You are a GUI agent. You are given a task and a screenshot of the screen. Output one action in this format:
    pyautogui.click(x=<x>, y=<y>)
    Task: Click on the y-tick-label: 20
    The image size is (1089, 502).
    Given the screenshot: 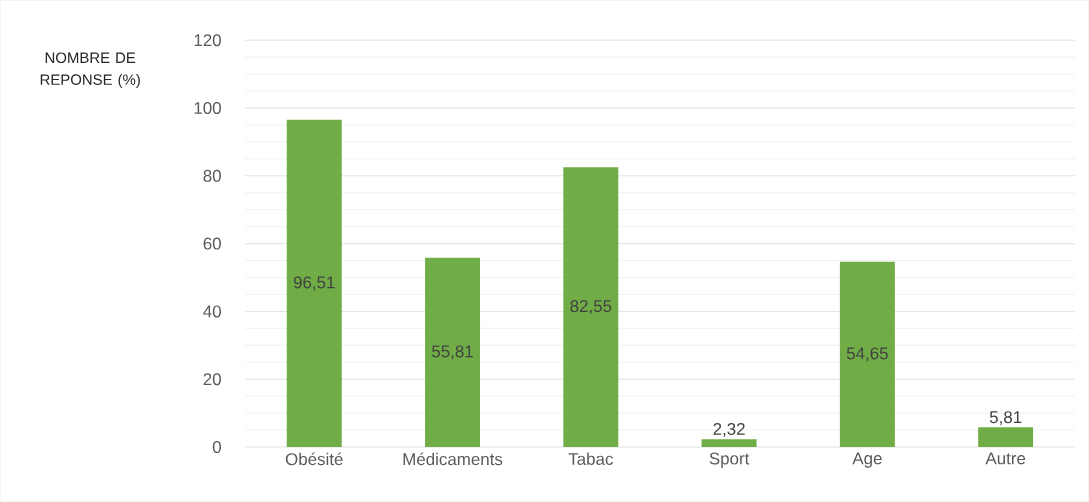 What is the action you would take?
    pyautogui.click(x=212, y=379)
    